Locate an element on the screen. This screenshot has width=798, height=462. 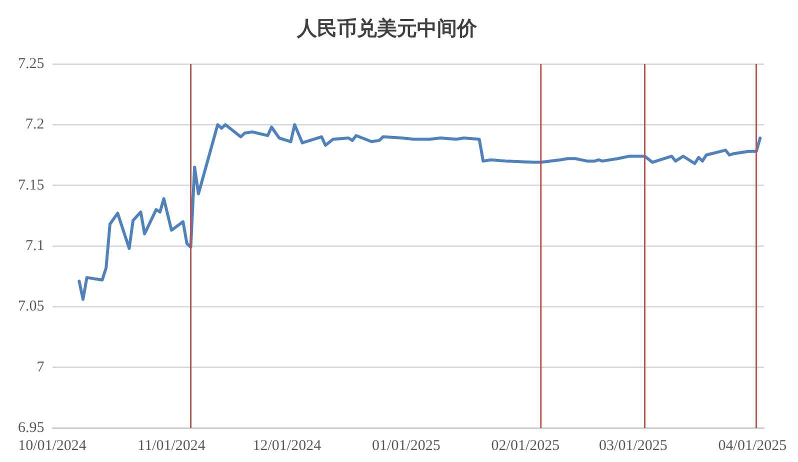
x-tick-label: 03/01/2025 is located at coordinates (633, 446).